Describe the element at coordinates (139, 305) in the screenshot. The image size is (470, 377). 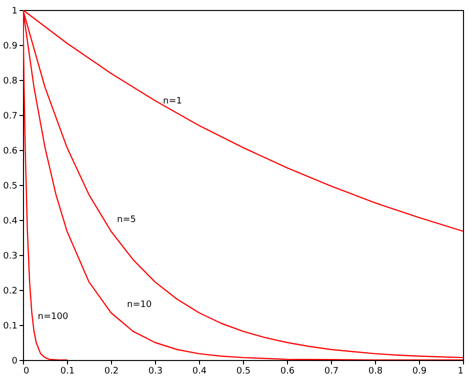
I see `series-label: n=10` at that location.